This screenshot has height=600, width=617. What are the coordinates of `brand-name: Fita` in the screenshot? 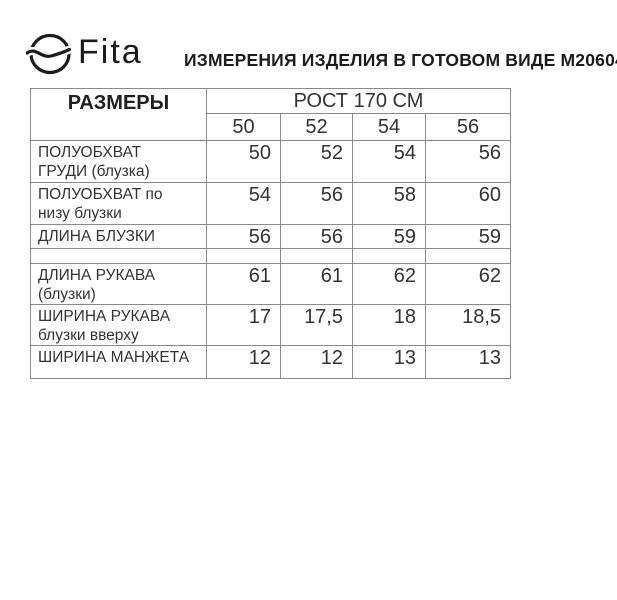 It's located at (110, 52).